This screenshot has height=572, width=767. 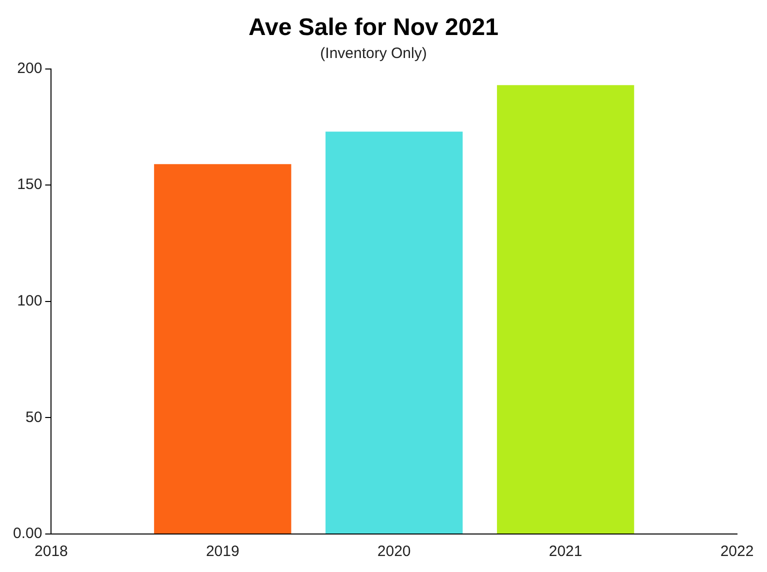 I want to click on y-tick-label: 0.00, so click(x=27, y=533).